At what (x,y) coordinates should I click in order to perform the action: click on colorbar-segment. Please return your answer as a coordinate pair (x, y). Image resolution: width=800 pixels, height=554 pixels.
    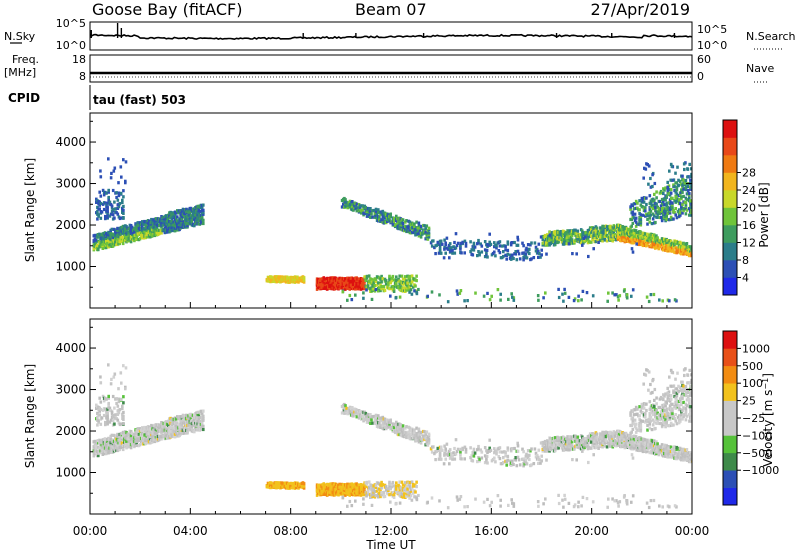
    Looking at the image, I should click on (730, 234).